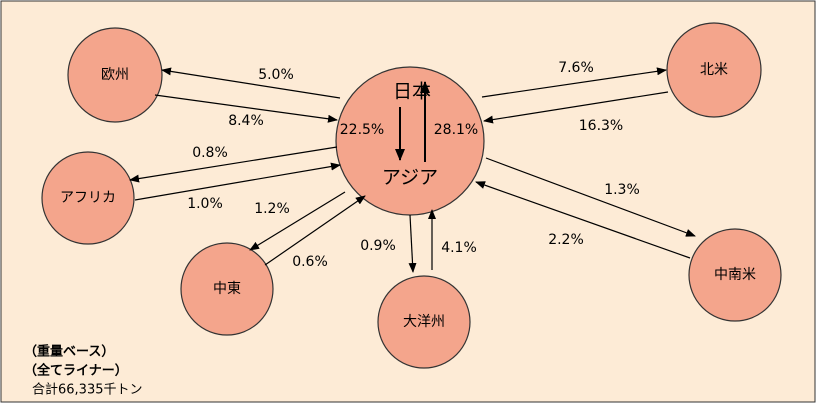  What do you see at coordinates (459, 248) in the screenshot?
I see `flow-label: 4.1%` at bounding box center [459, 248].